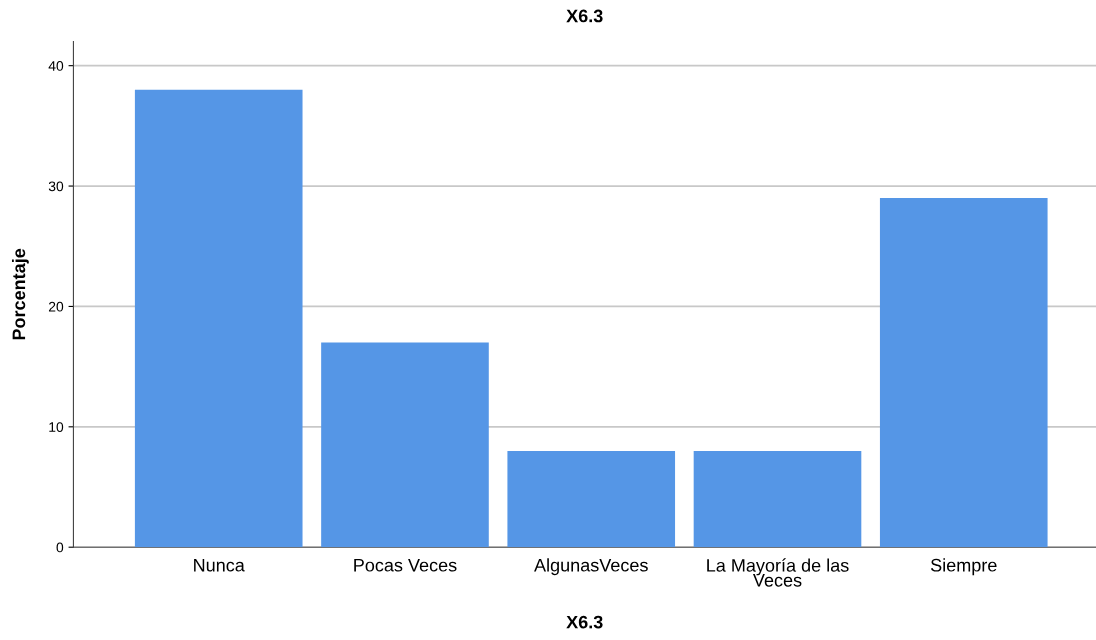 The image size is (1096, 640). What do you see at coordinates (56, 66) in the screenshot?
I see `y-tick-label: 40` at bounding box center [56, 66].